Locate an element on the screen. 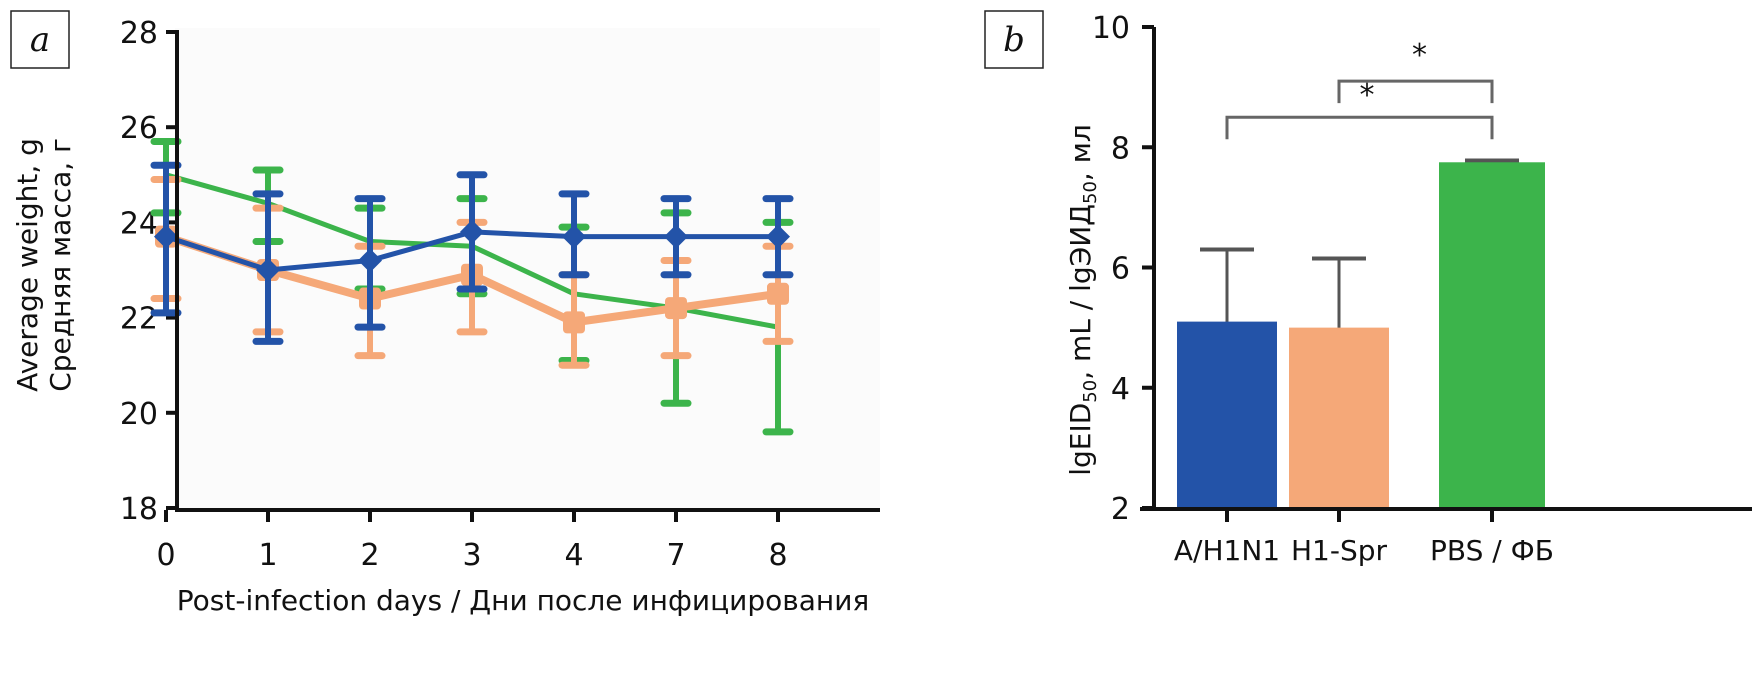 The height and width of the screenshot is (695, 1759). panel-b-label-box is located at coordinates (1014, 39).